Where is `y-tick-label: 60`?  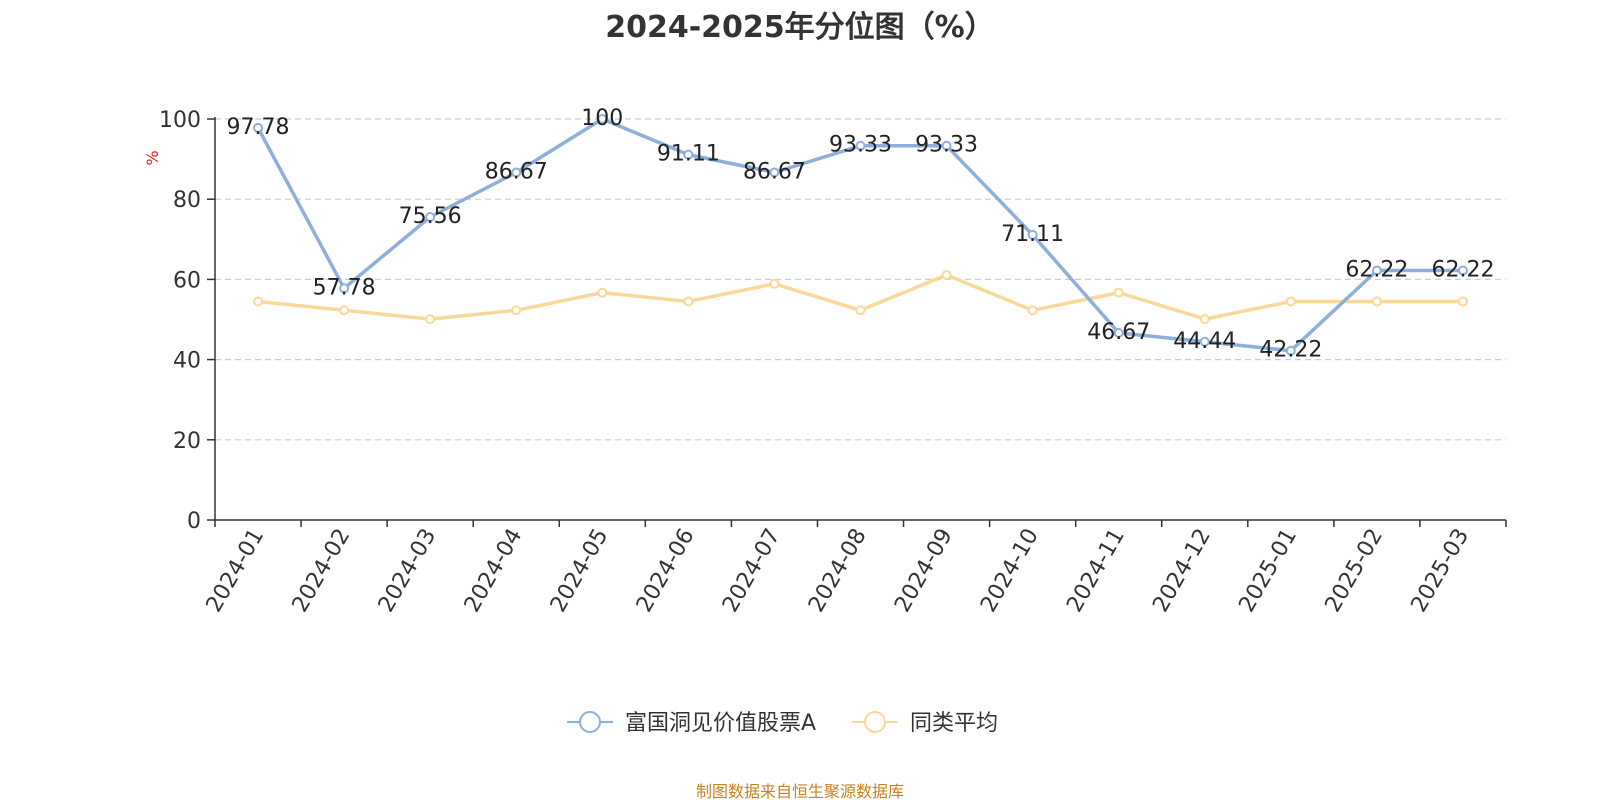 y-tick-label: 60 is located at coordinates (187, 280).